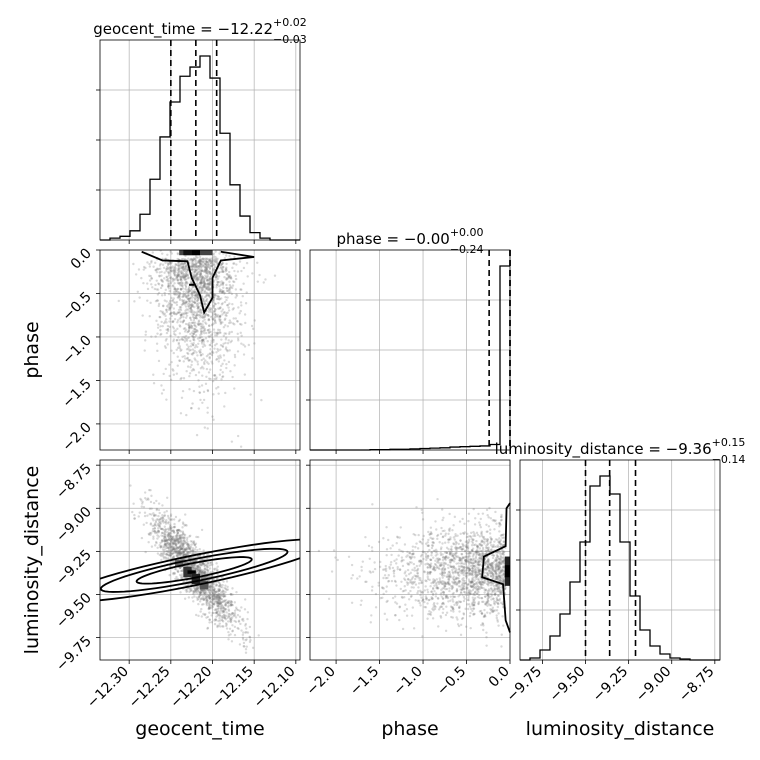 The width and height of the screenshot is (760, 760). What do you see at coordinates (568, 685) in the screenshot?
I see `x-tick-label: −9.50` at bounding box center [568, 685].